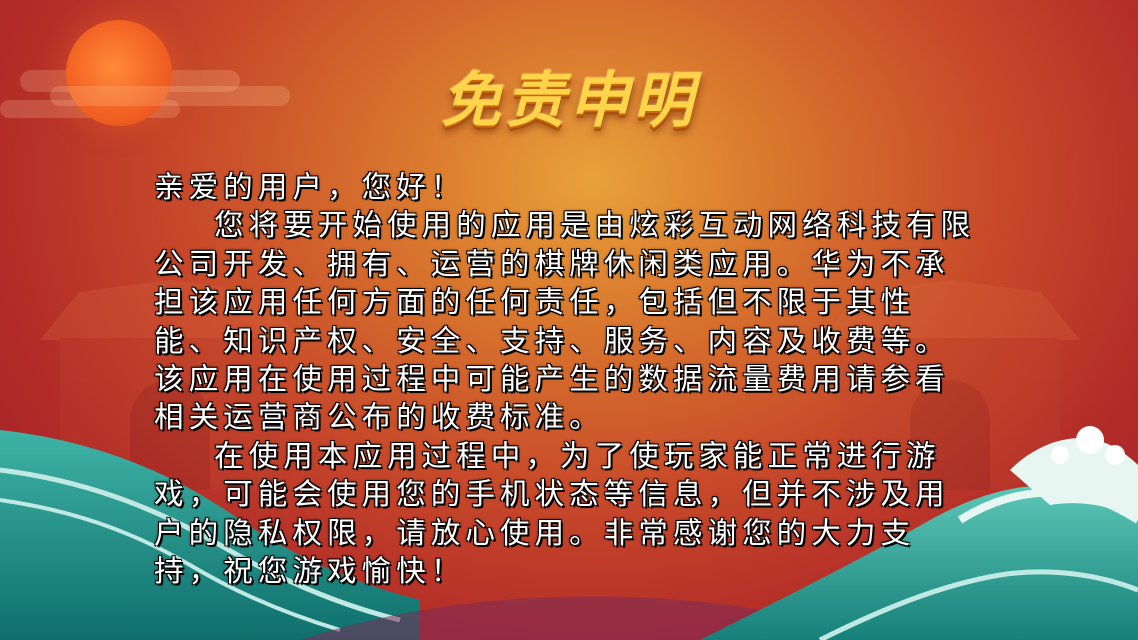 This screenshot has height=640, width=1138. Describe the element at coordinates (170, 96) in the screenshot. I see `cloud-decoration` at that location.